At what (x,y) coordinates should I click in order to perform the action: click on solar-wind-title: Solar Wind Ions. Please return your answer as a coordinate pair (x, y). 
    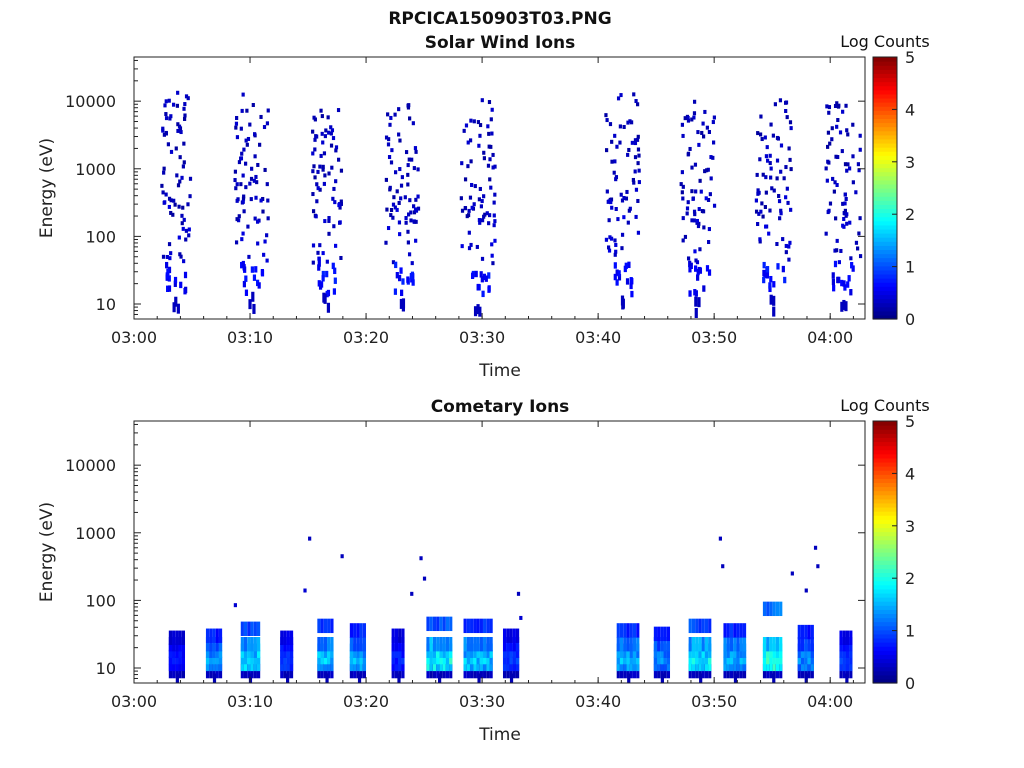
    Looking at the image, I should click on (500, 43).